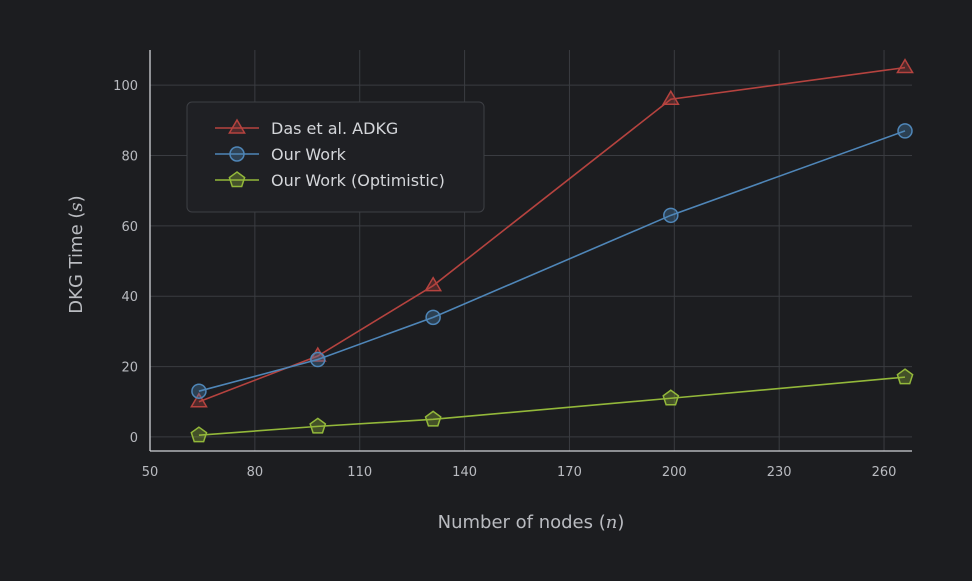 This screenshot has width=972, height=581. What do you see at coordinates (76, 254) in the screenshot?
I see `y-axis-title: DKG Time (s)` at bounding box center [76, 254].